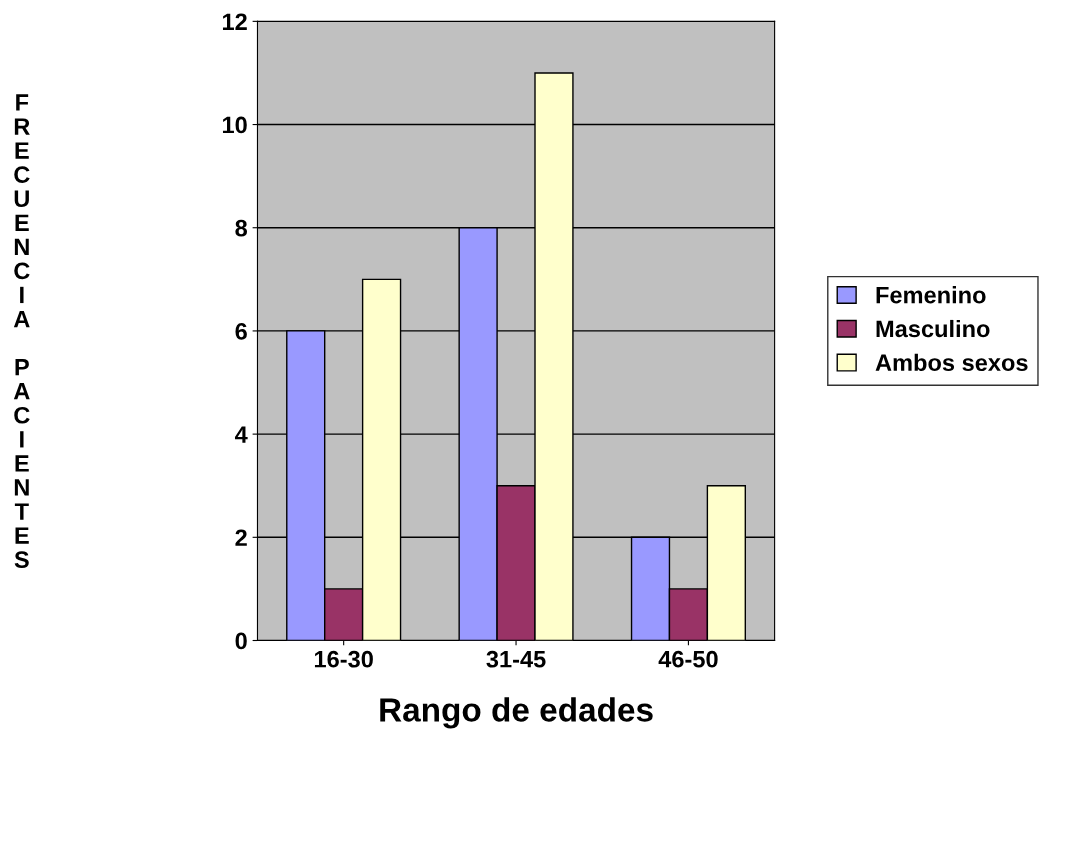  What do you see at coordinates (241, 641) in the screenshot?
I see `y-tick-label: 0` at bounding box center [241, 641].